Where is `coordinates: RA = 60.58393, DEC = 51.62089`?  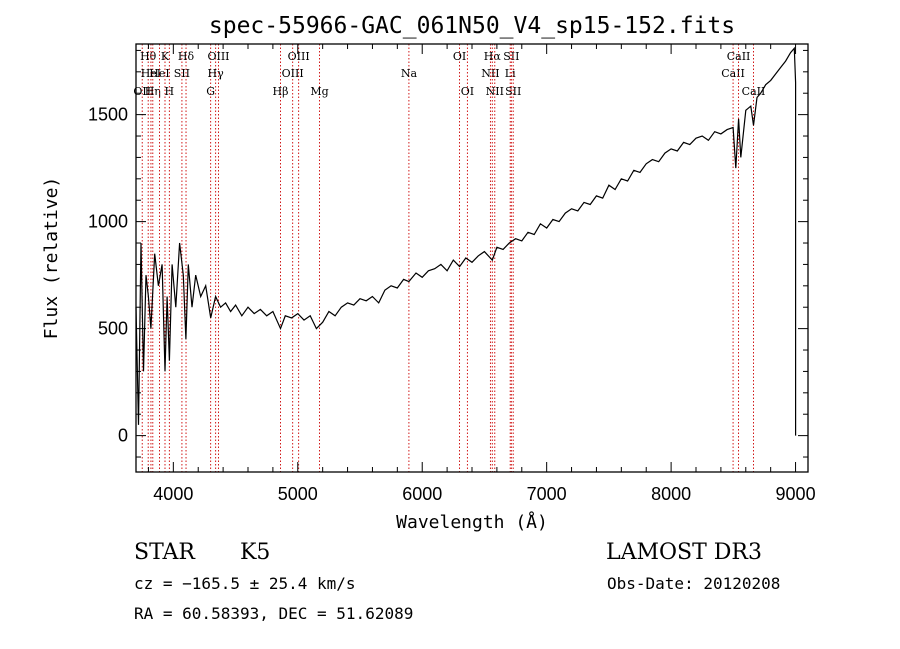
coordinates: RA = 60.58393, DEC = 51.62089 is located at coordinates (273, 613).